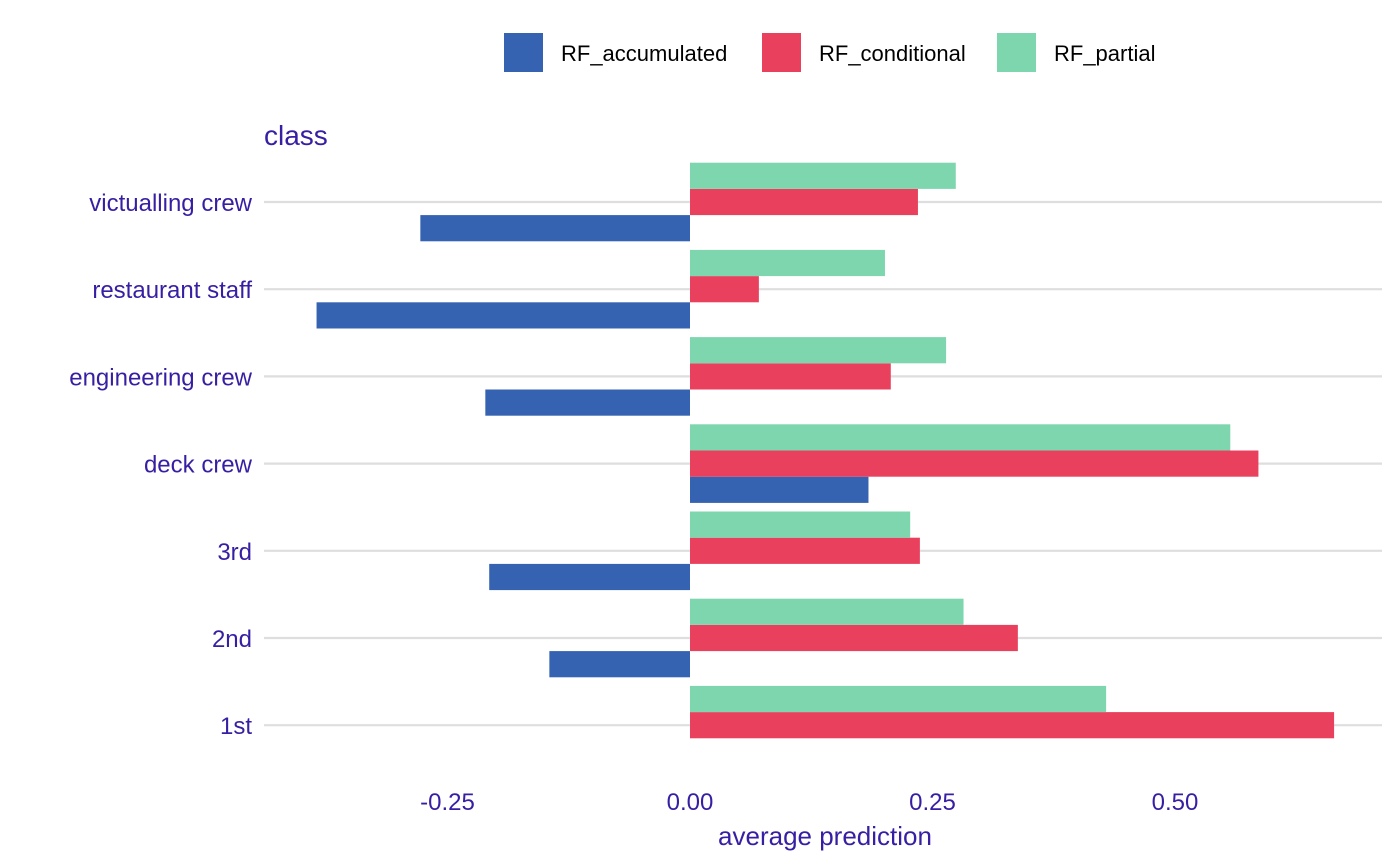 The image size is (1400, 866). Describe the element at coordinates (805, 550) in the screenshot. I see `bar-rf-conditional-3rd` at that location.